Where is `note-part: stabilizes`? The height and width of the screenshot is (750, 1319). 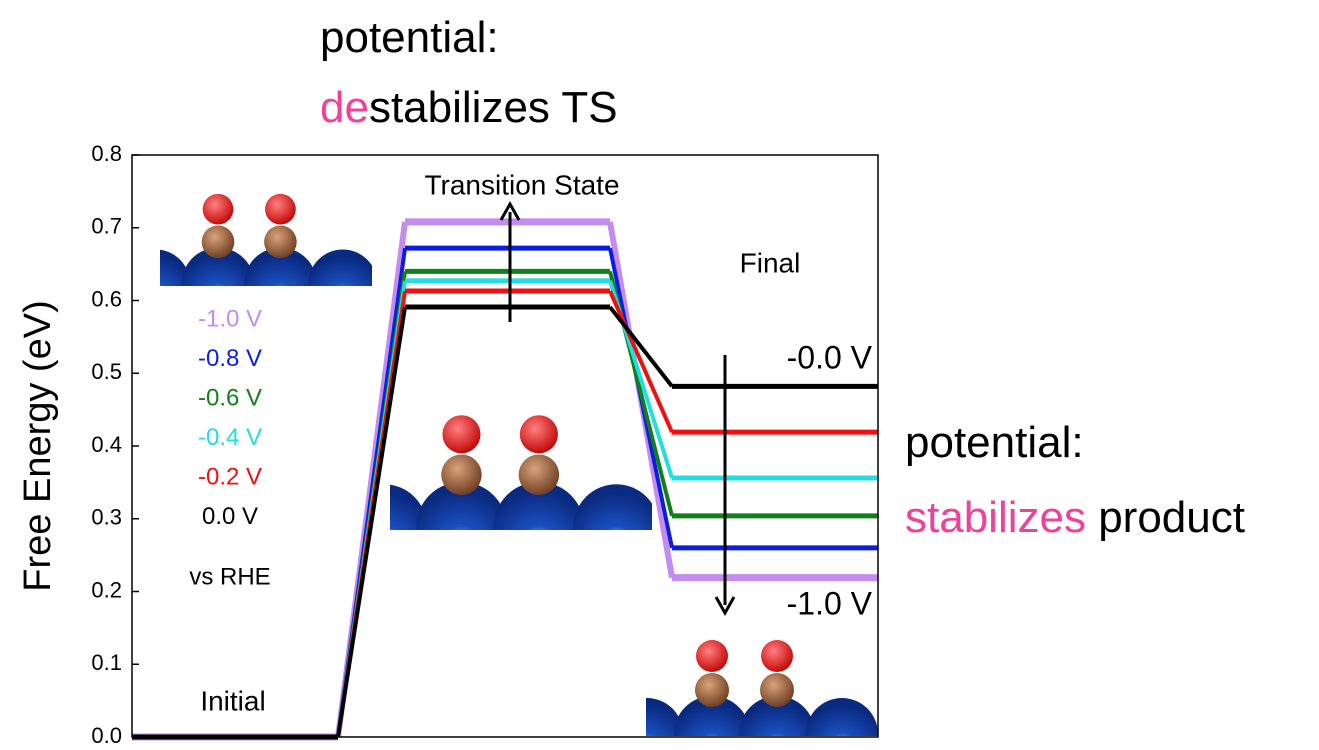
note-part: stabilizes is located at coordinates (995, 517).